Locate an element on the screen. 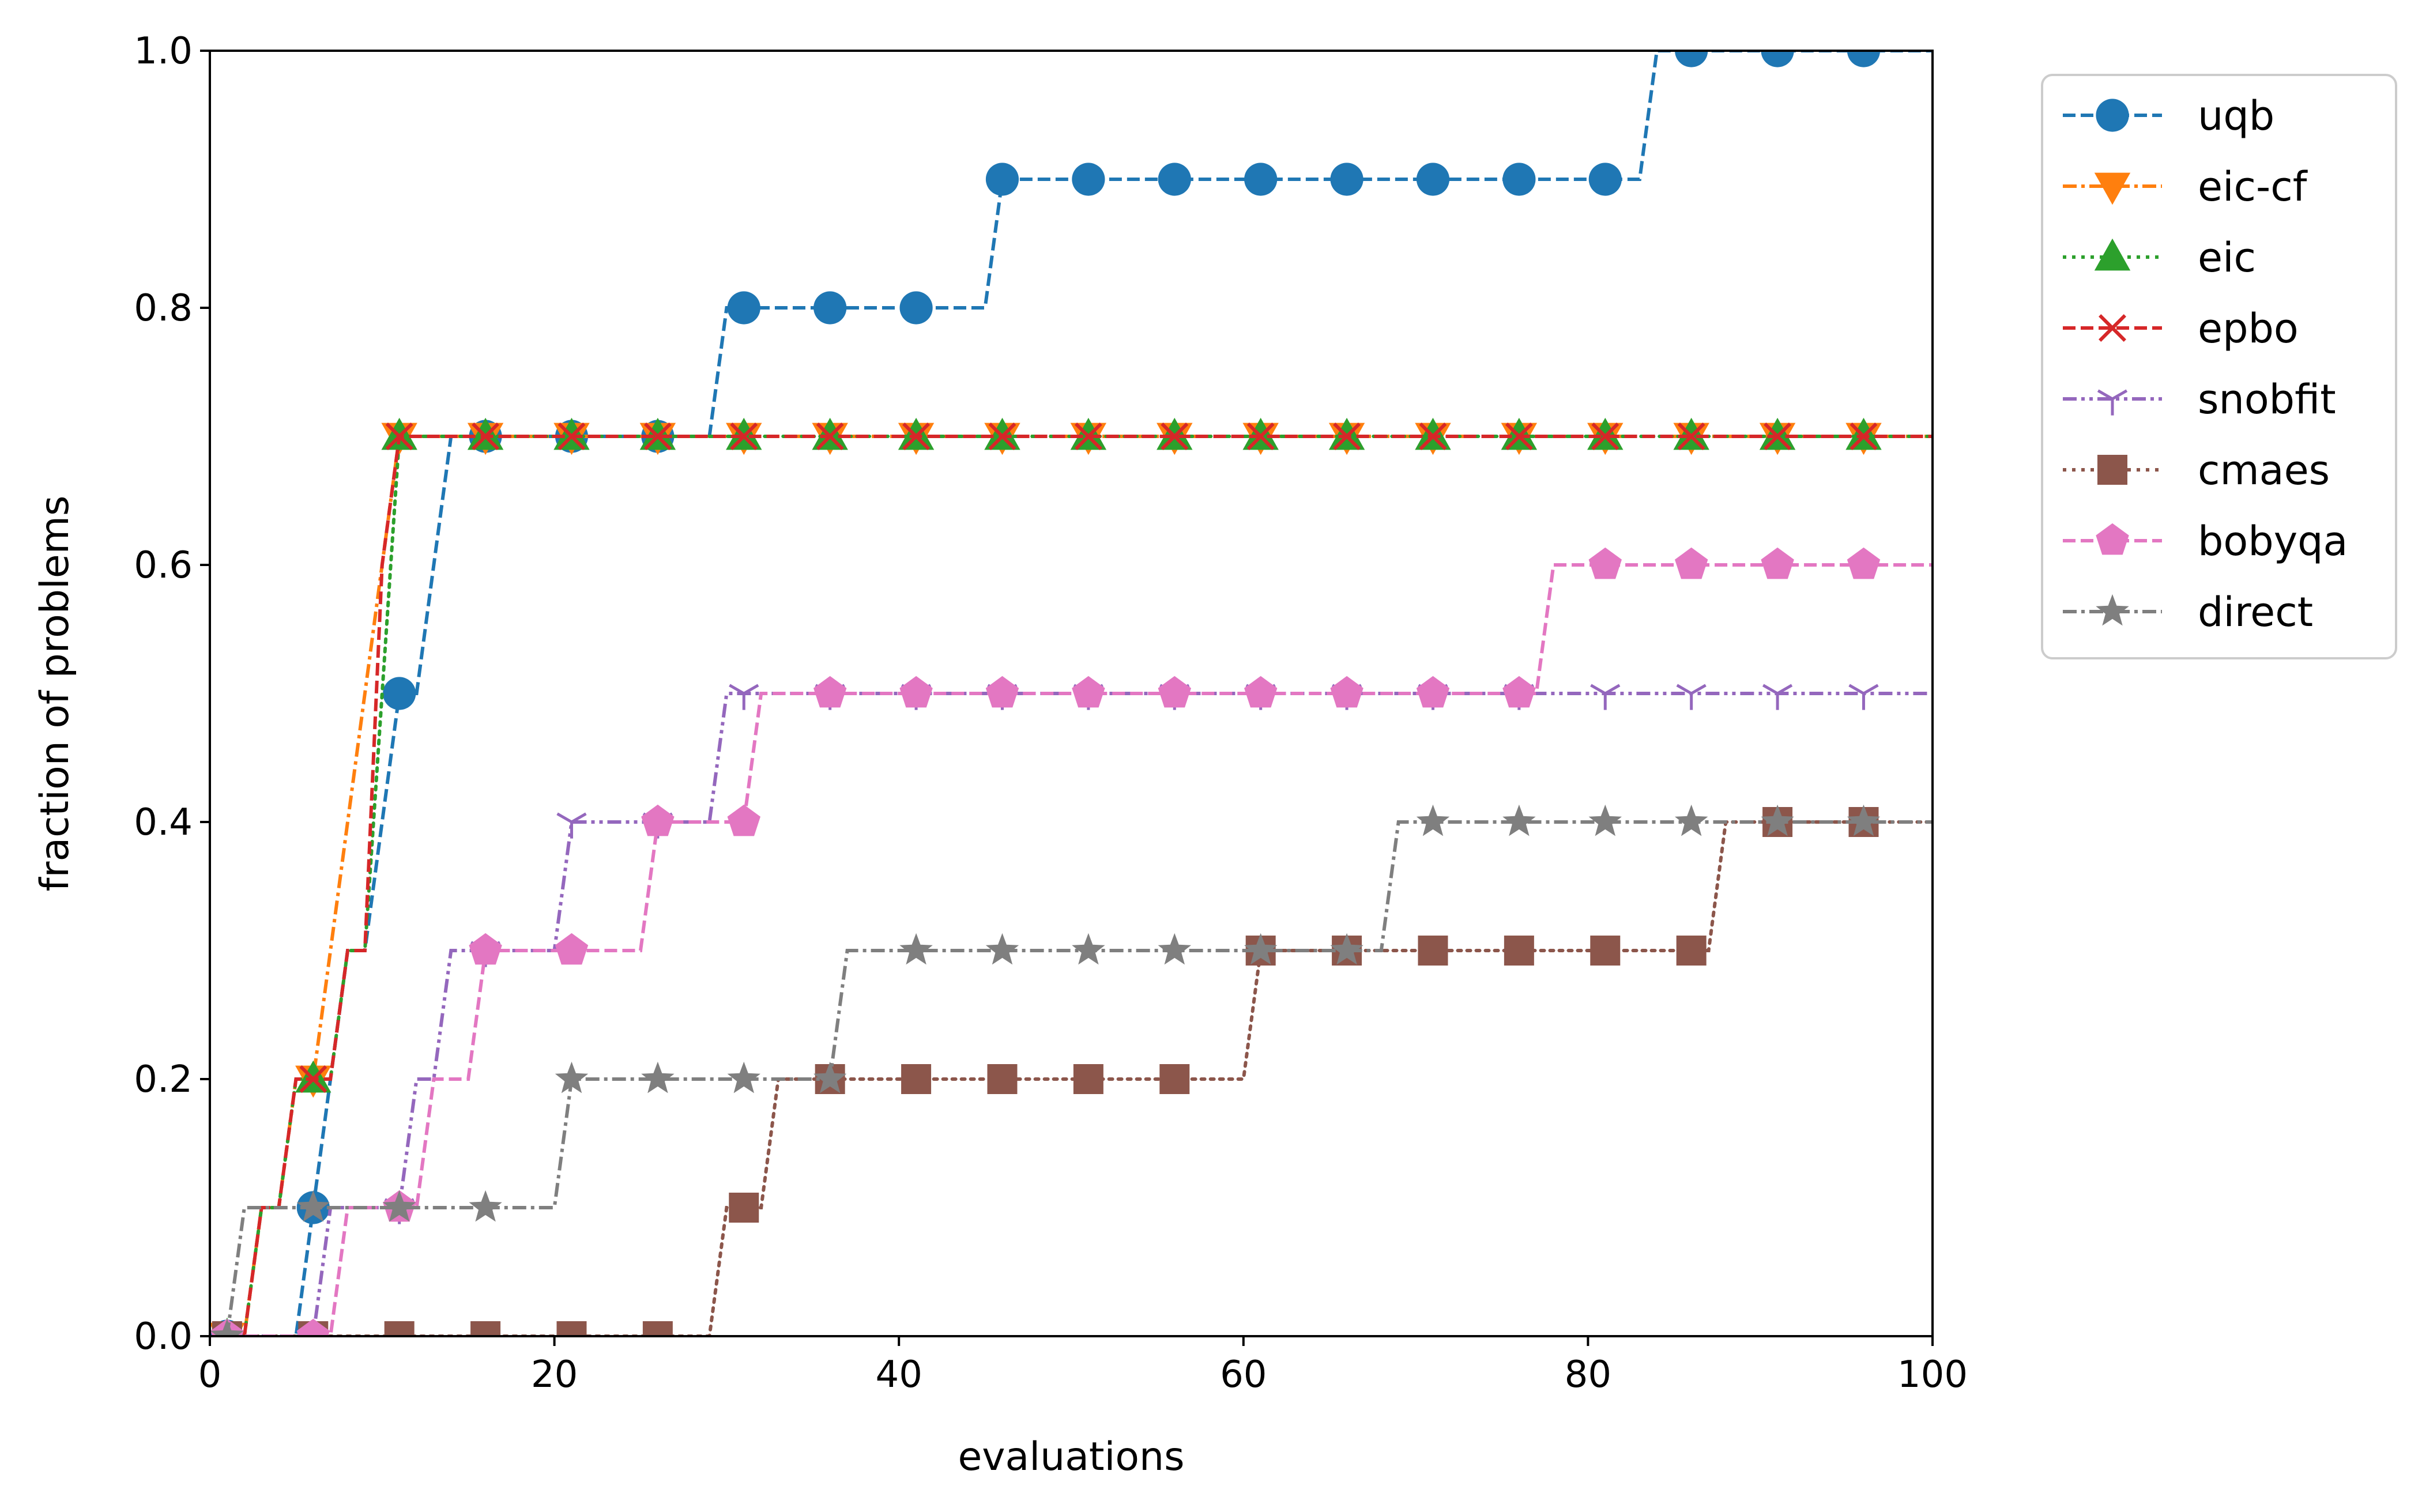 Image resolution: width=2422 pixels, height=1512 pixels. legend: uqb eic-cf eic epbo snobfit cmaes bobyqa direct is located at coordinates (2219, 366).